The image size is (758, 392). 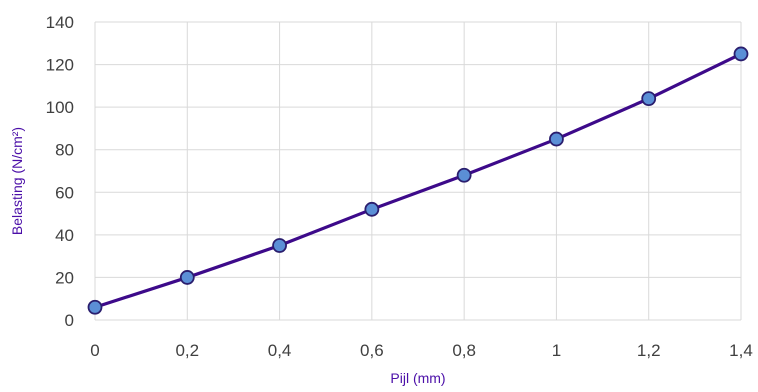 I want to click on y-tick-label: 0, so click(x=69, y=320).